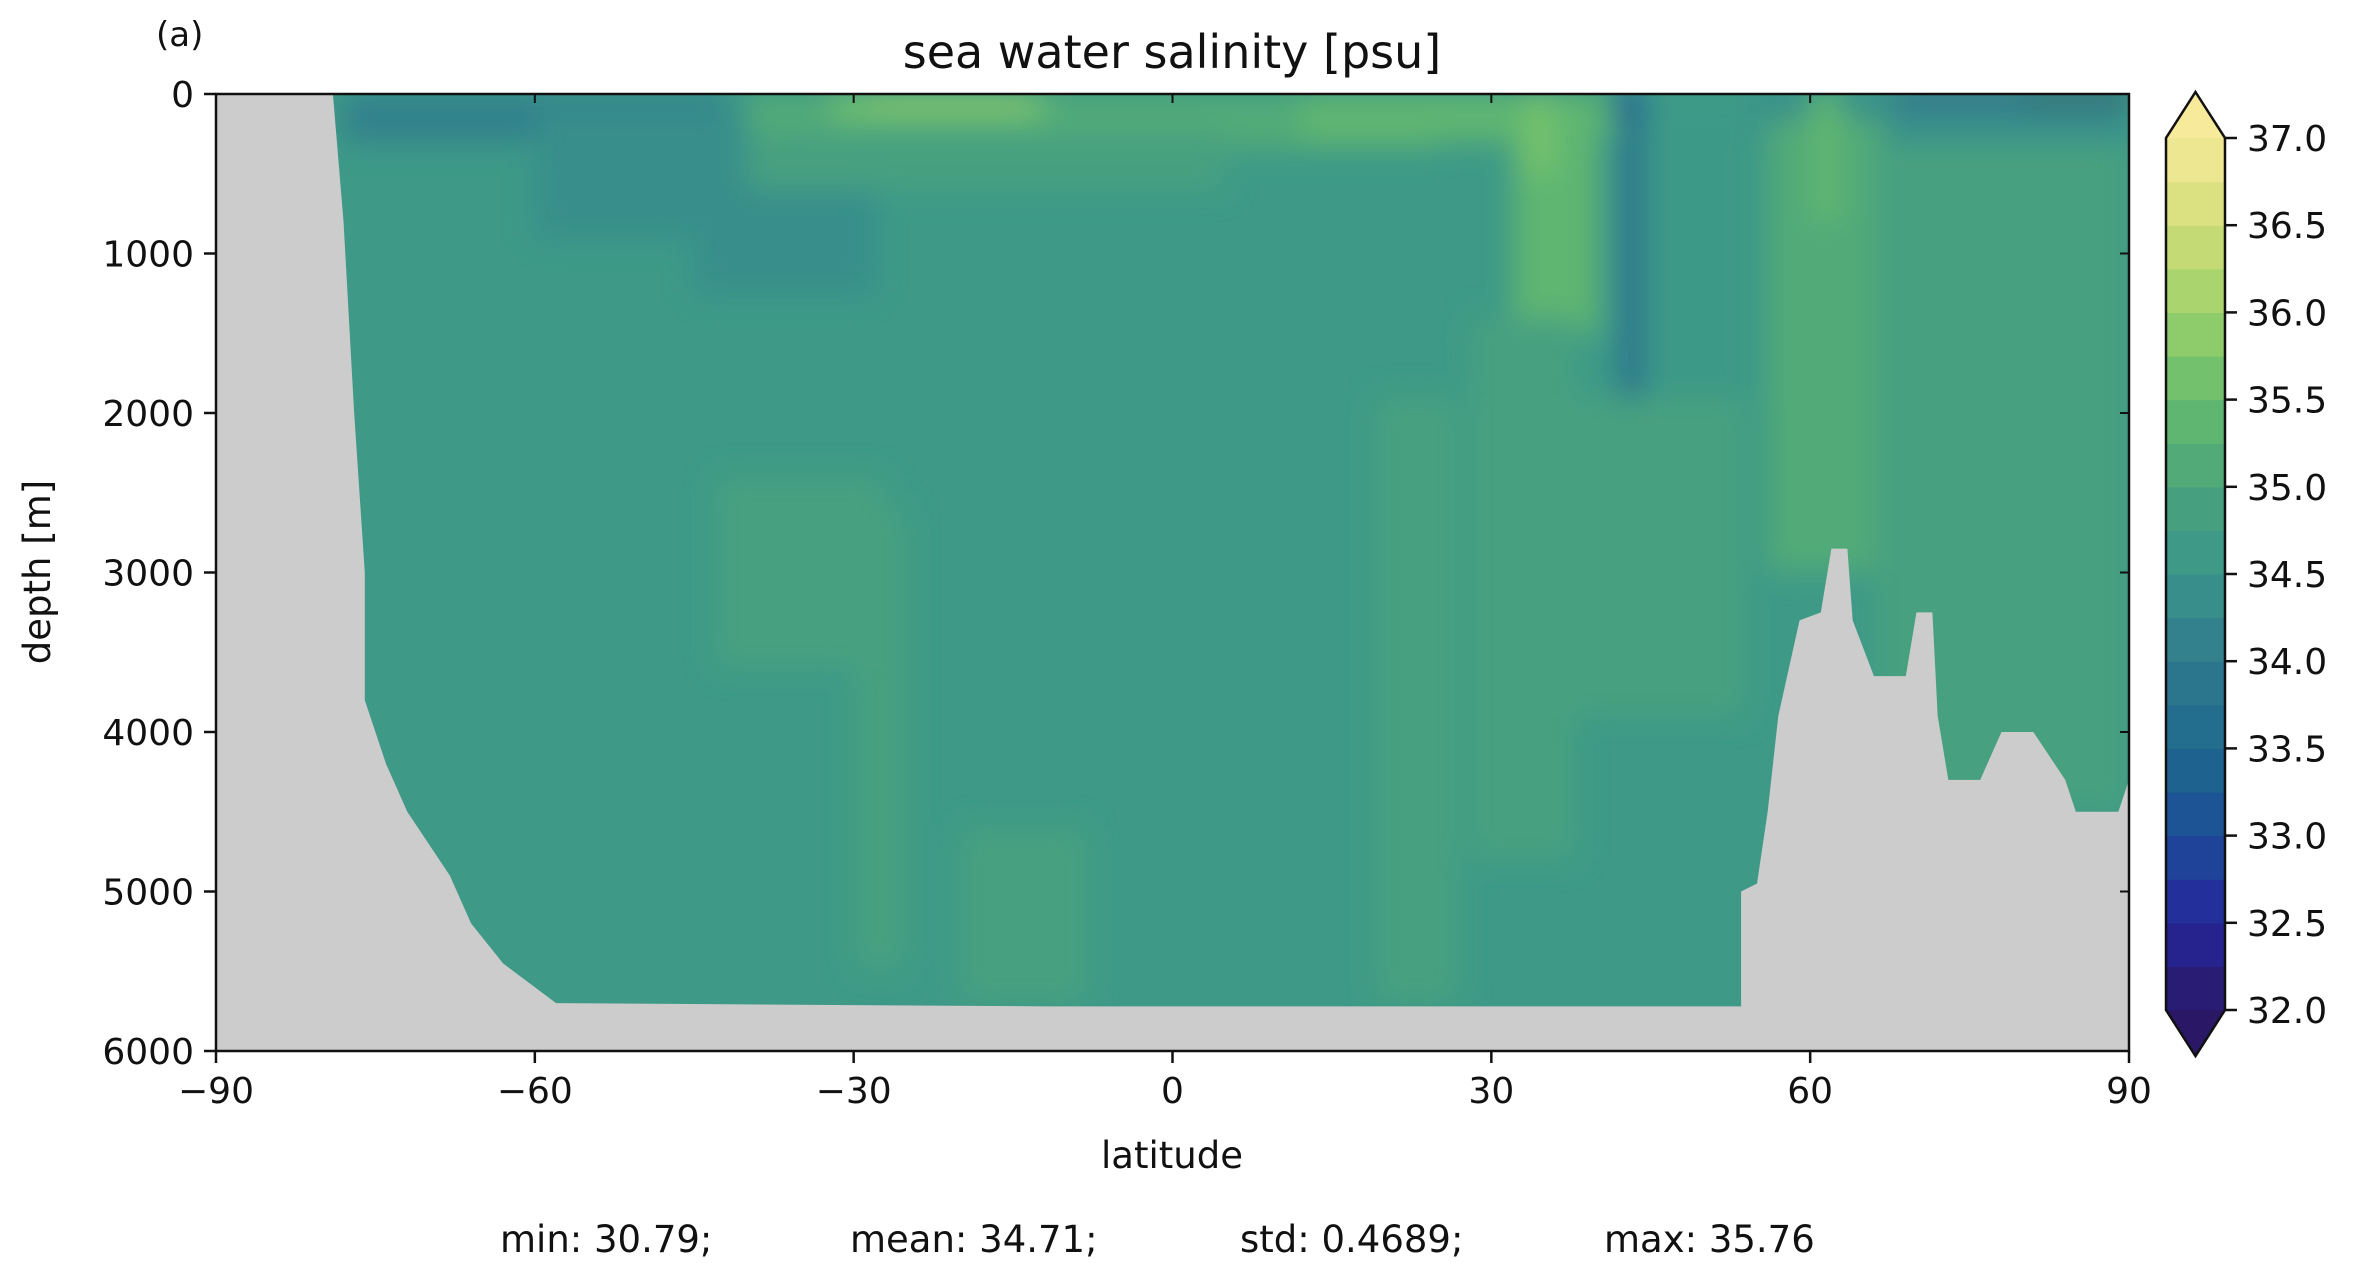 Image resolution: width=2362 pixels, height=1263 pixels. I want to click on panel-label: (a), so click(179, 35).